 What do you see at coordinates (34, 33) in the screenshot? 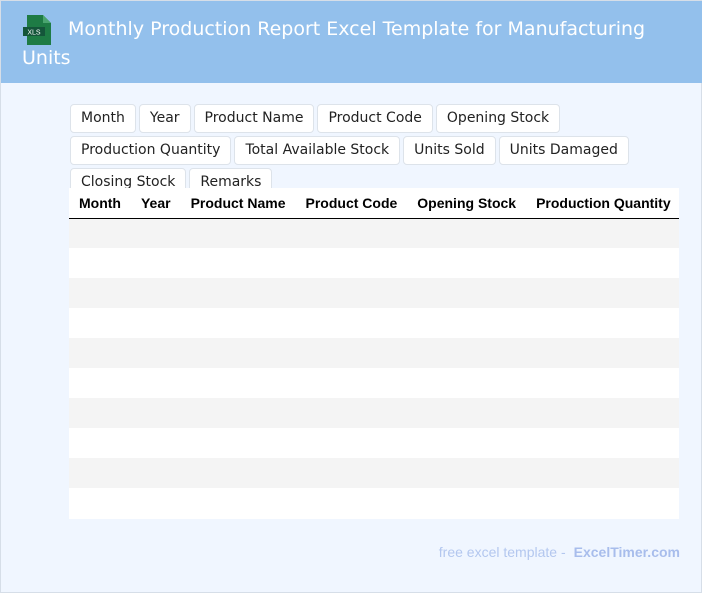
I see `svg-text: XLS` at bounding box center [34, 33].